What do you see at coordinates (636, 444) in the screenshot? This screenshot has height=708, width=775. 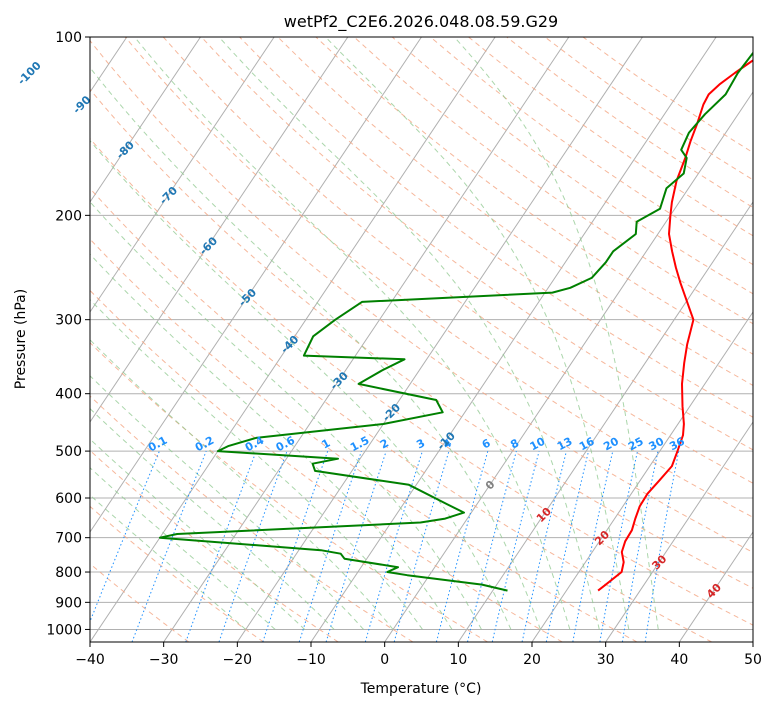 I see `mixing-ratio-label: 25` at bounding box center [636, 444].